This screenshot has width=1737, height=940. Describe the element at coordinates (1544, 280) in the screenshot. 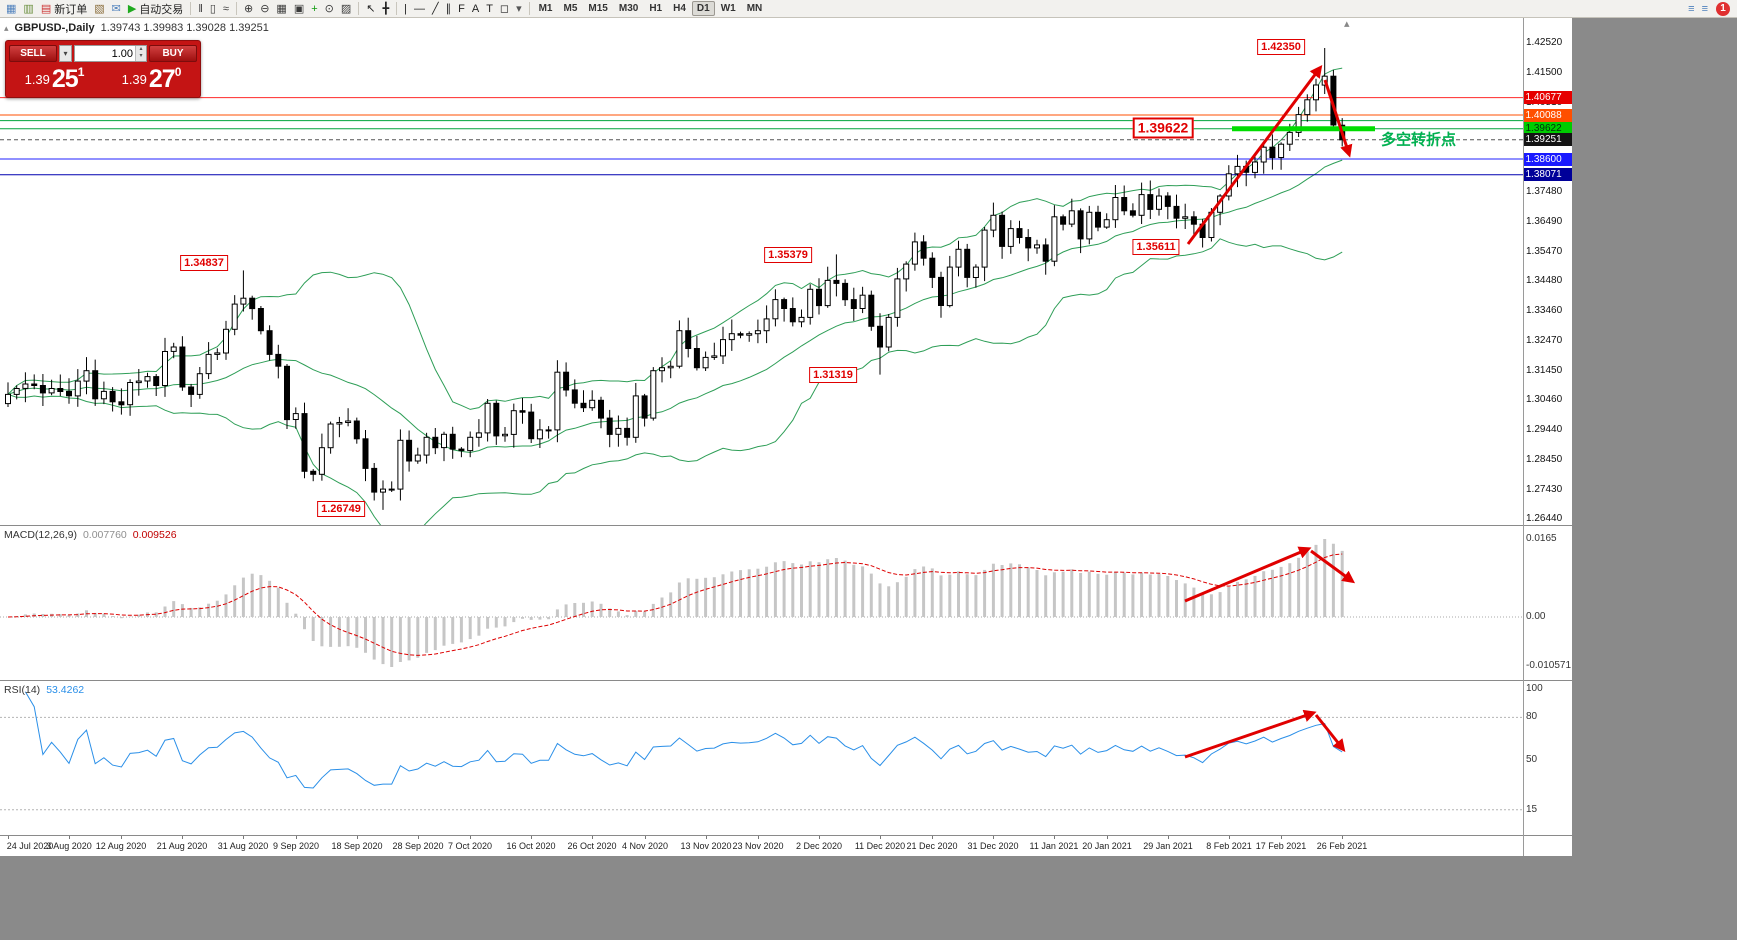

I see `price-tick: 1.34480` at that location.